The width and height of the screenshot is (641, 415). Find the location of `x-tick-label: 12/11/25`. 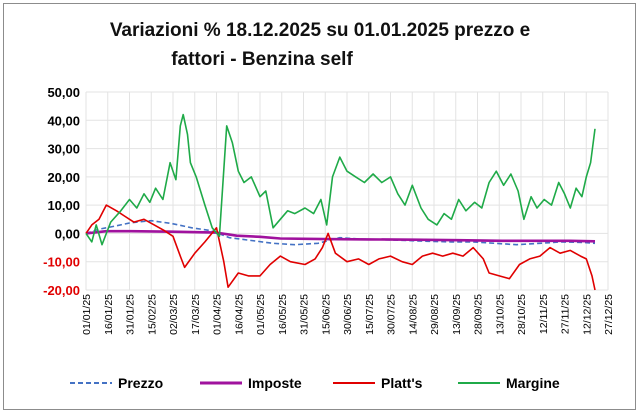

x-tick-label: 12/11/25 is located at coordinates (544, 314).